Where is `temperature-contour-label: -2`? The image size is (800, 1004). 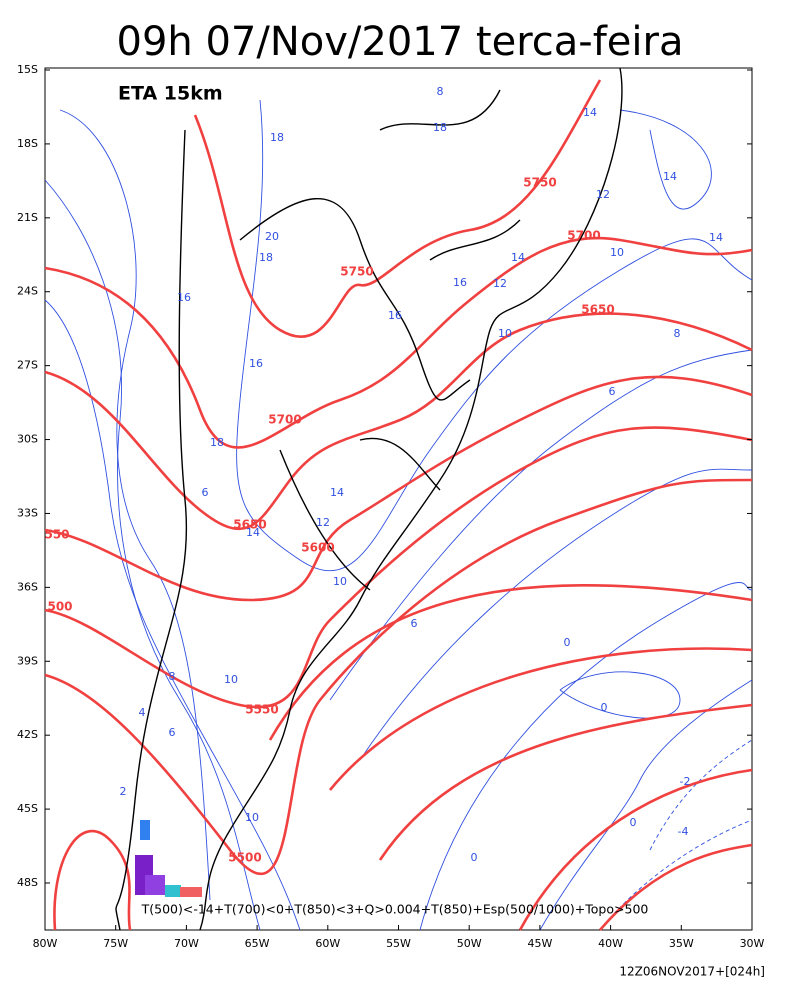
temperature-contour-label: -2 is located at coordinates (685, 781).